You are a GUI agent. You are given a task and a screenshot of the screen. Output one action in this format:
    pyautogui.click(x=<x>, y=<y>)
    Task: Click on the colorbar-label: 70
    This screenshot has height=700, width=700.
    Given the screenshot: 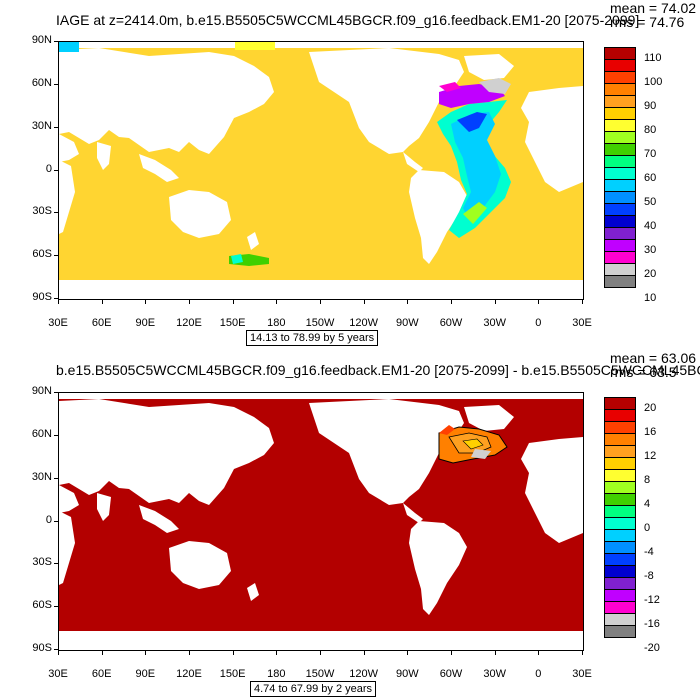 What is the action you would take?
    pyautogui.click(x=650, y=154)
    